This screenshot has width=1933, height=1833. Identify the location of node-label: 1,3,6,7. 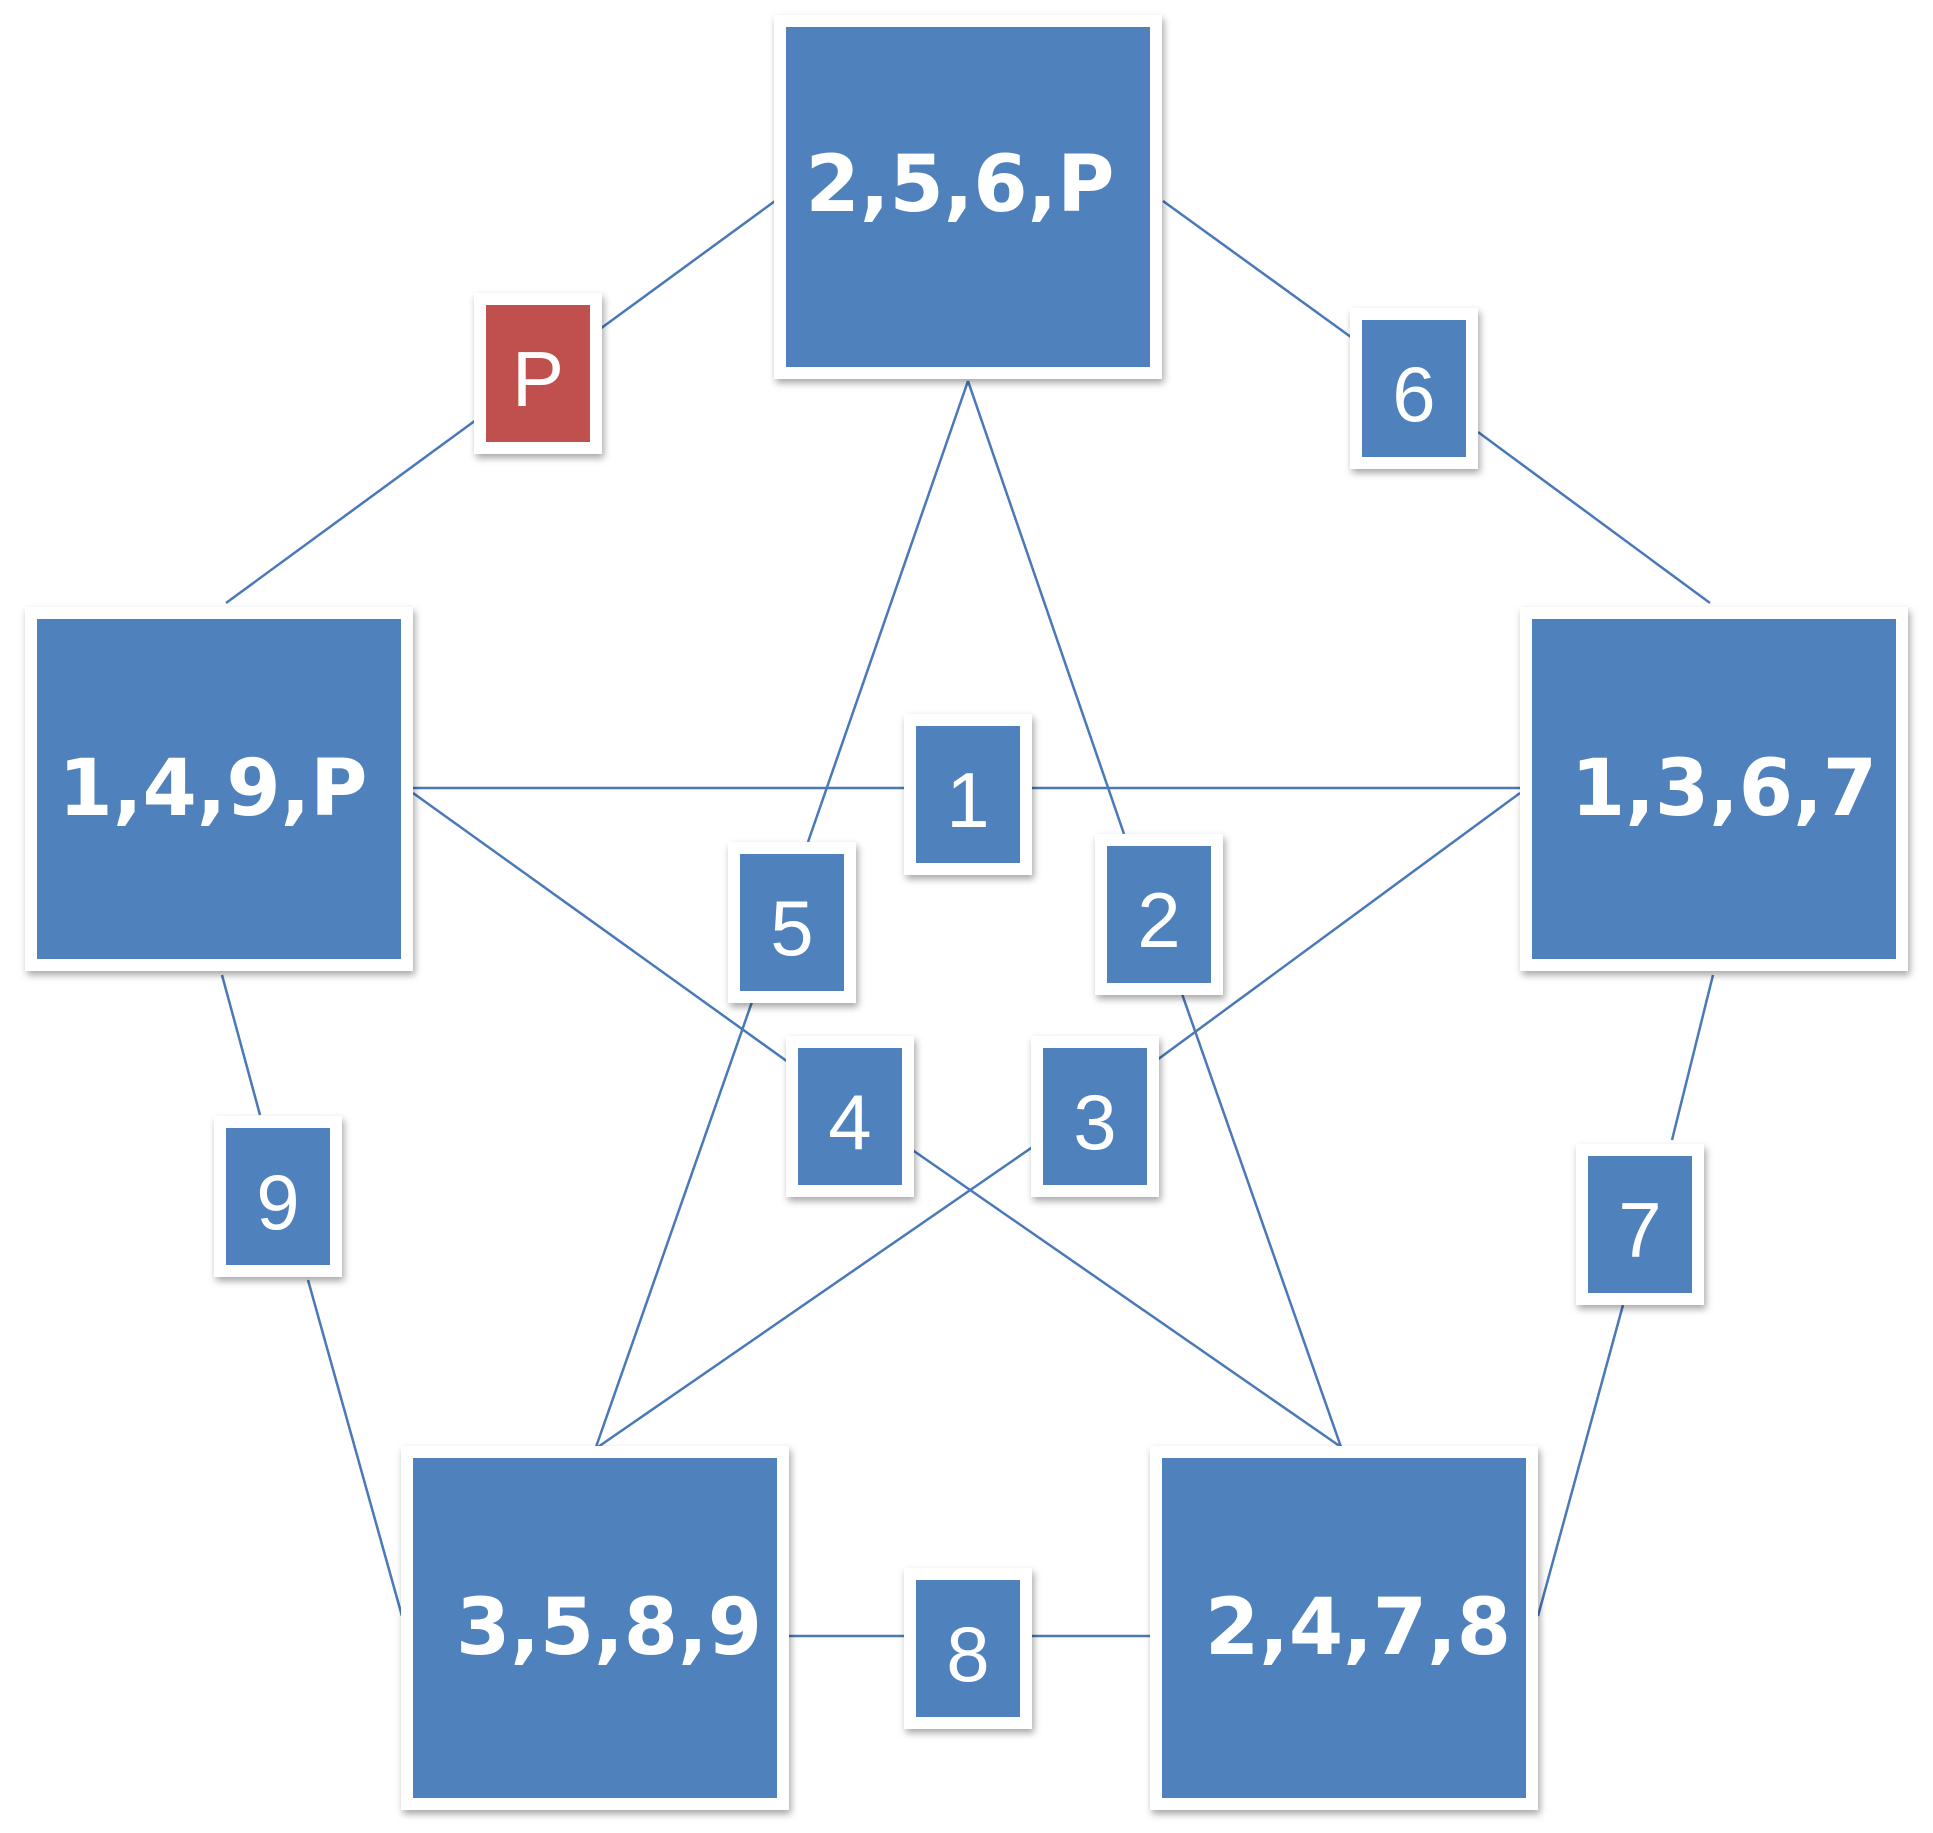
(1724, 789).